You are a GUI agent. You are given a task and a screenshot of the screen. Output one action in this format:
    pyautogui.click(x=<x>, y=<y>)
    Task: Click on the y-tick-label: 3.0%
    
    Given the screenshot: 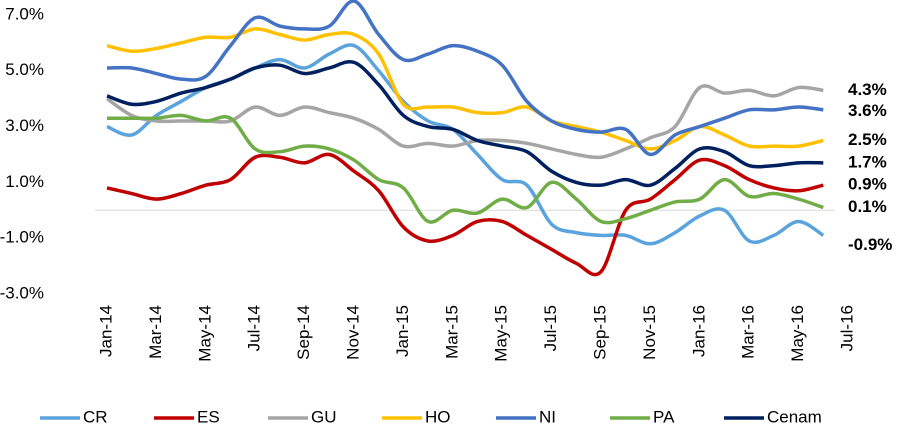 What is the action you would take?
    pyautogui.click(x=24, y=125)
    